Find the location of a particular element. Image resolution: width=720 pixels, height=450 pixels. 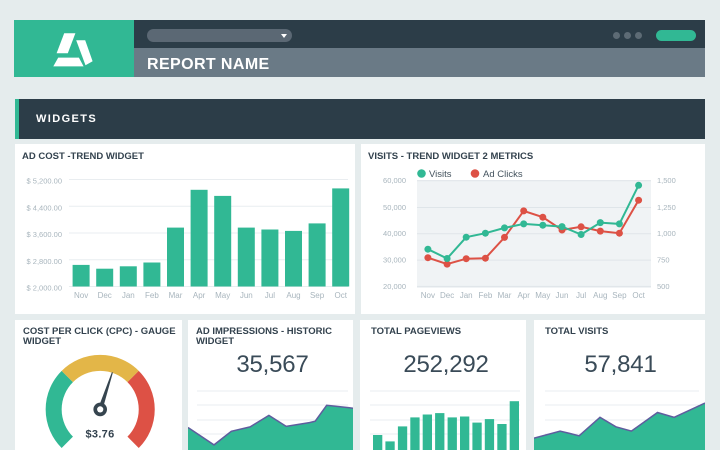

svg-text: $ 4,400.00 is located at coordinates (44, 207).